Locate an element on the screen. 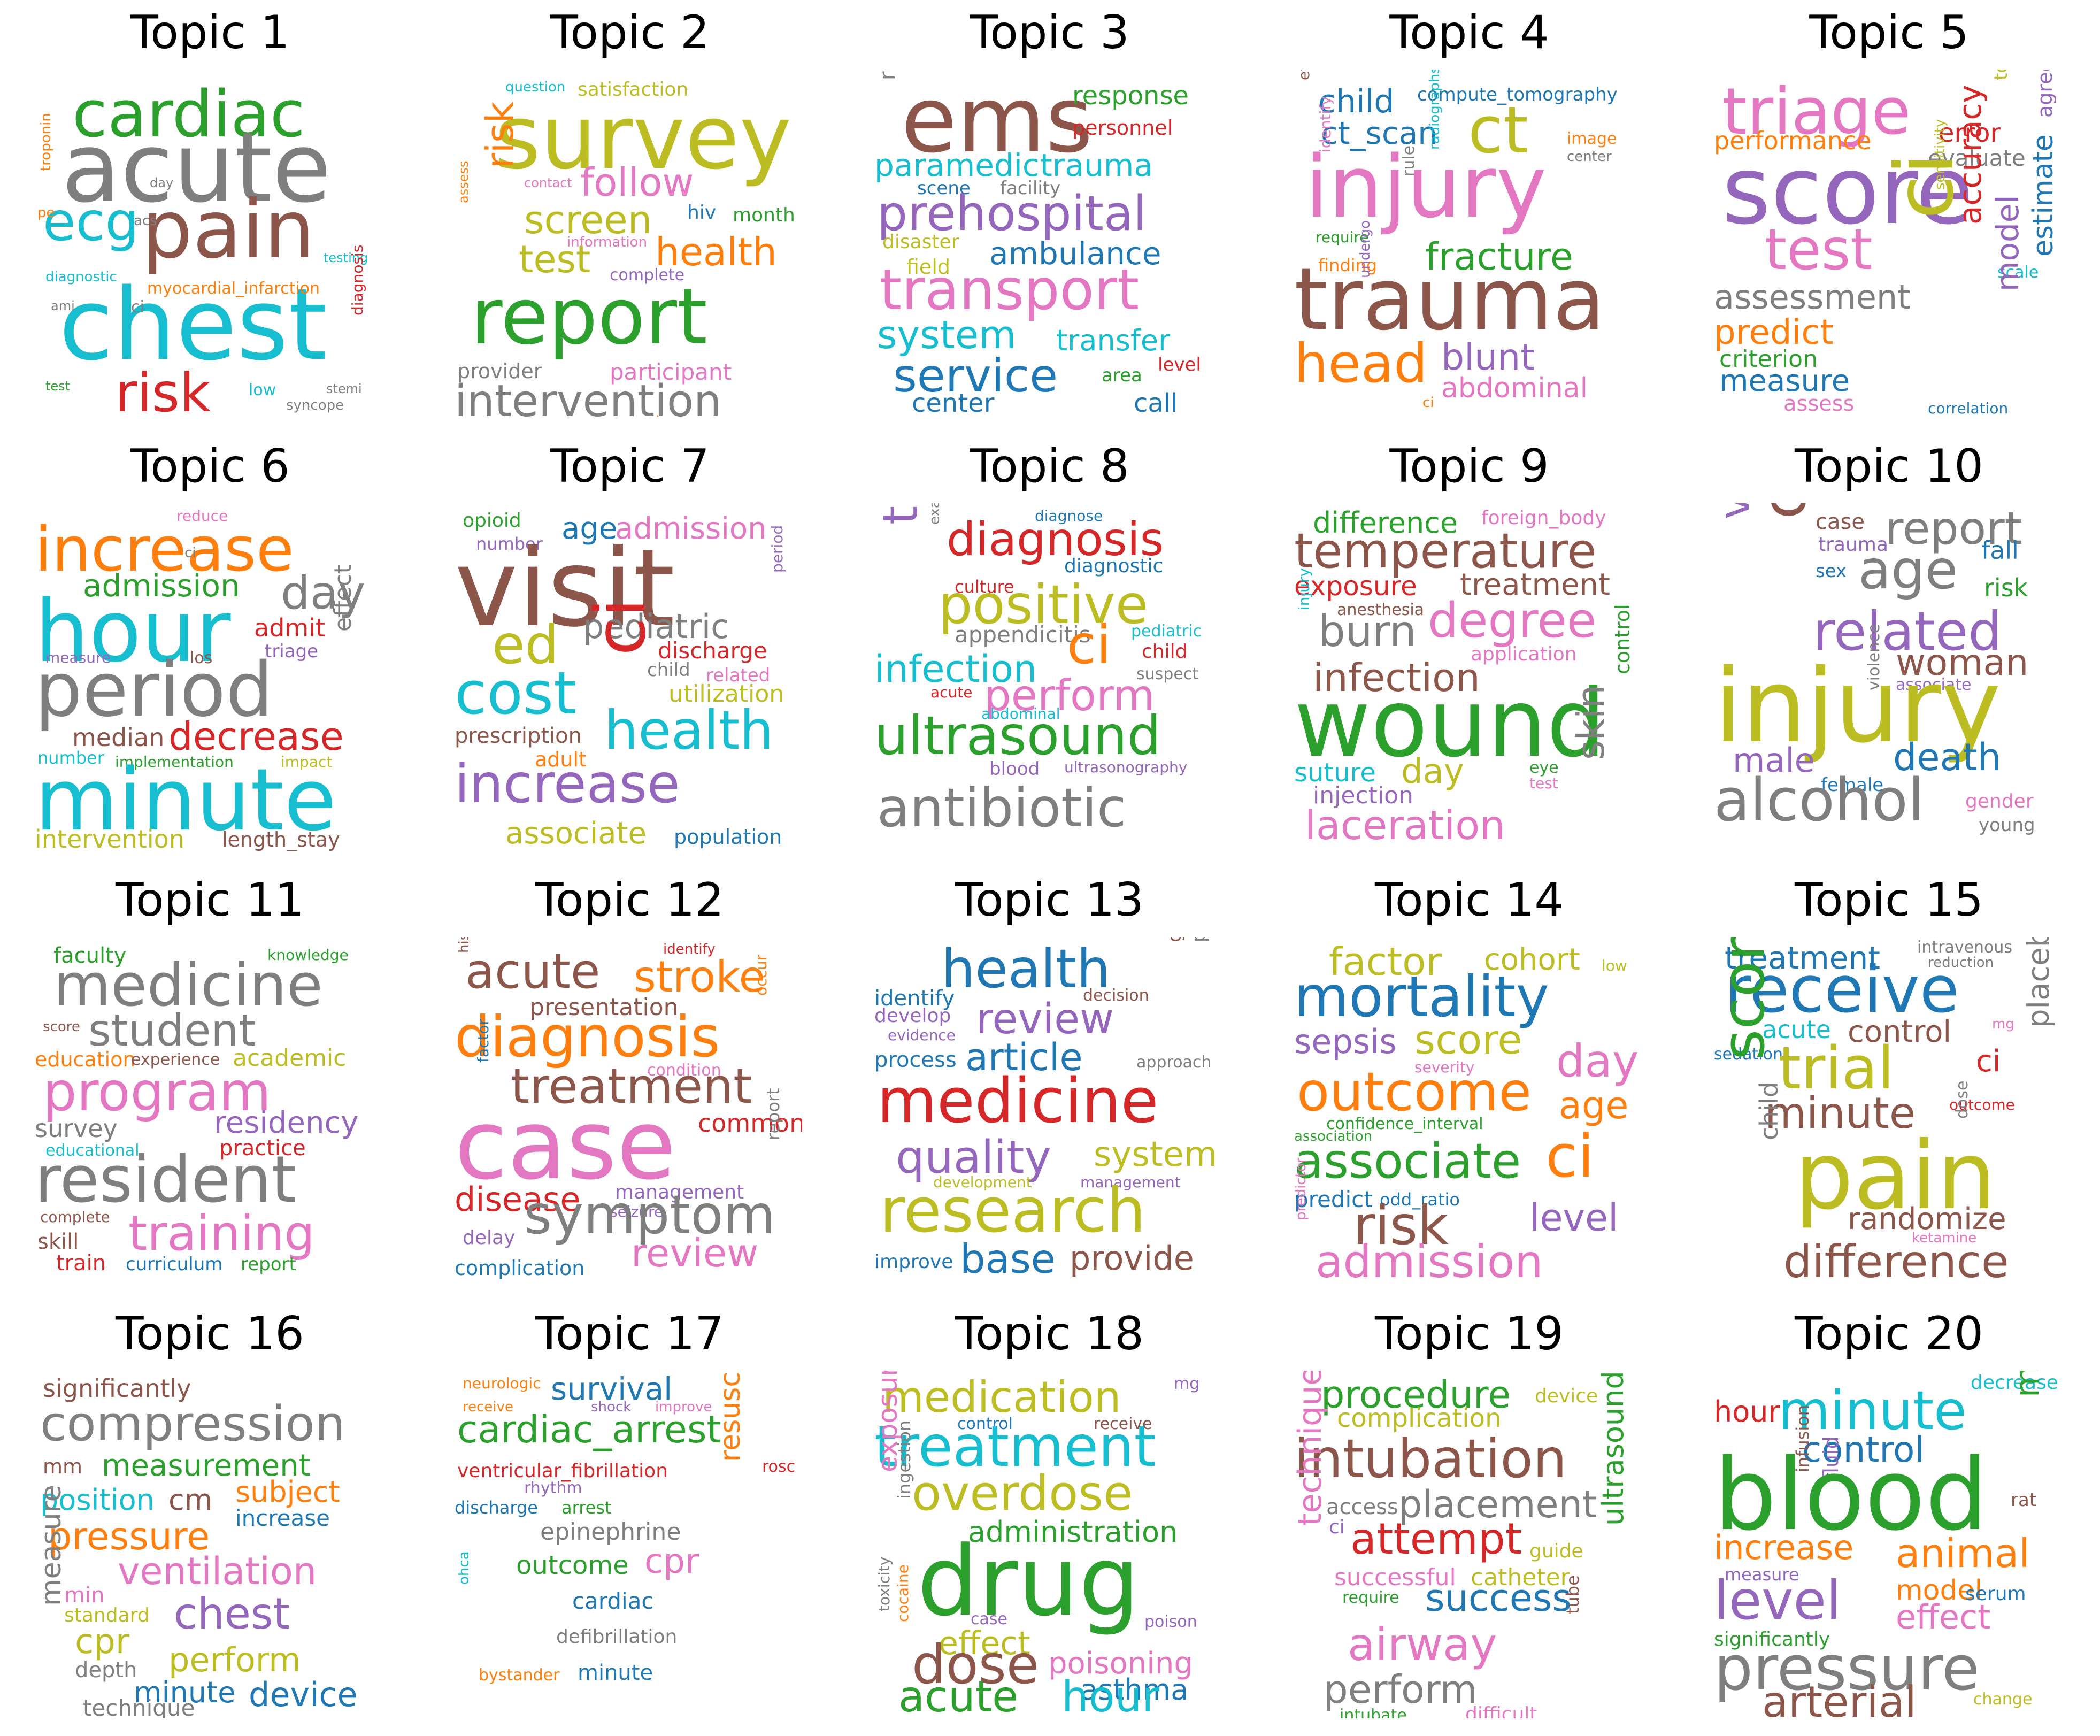  cloud-word: training is located at coordinates (222, 1233).